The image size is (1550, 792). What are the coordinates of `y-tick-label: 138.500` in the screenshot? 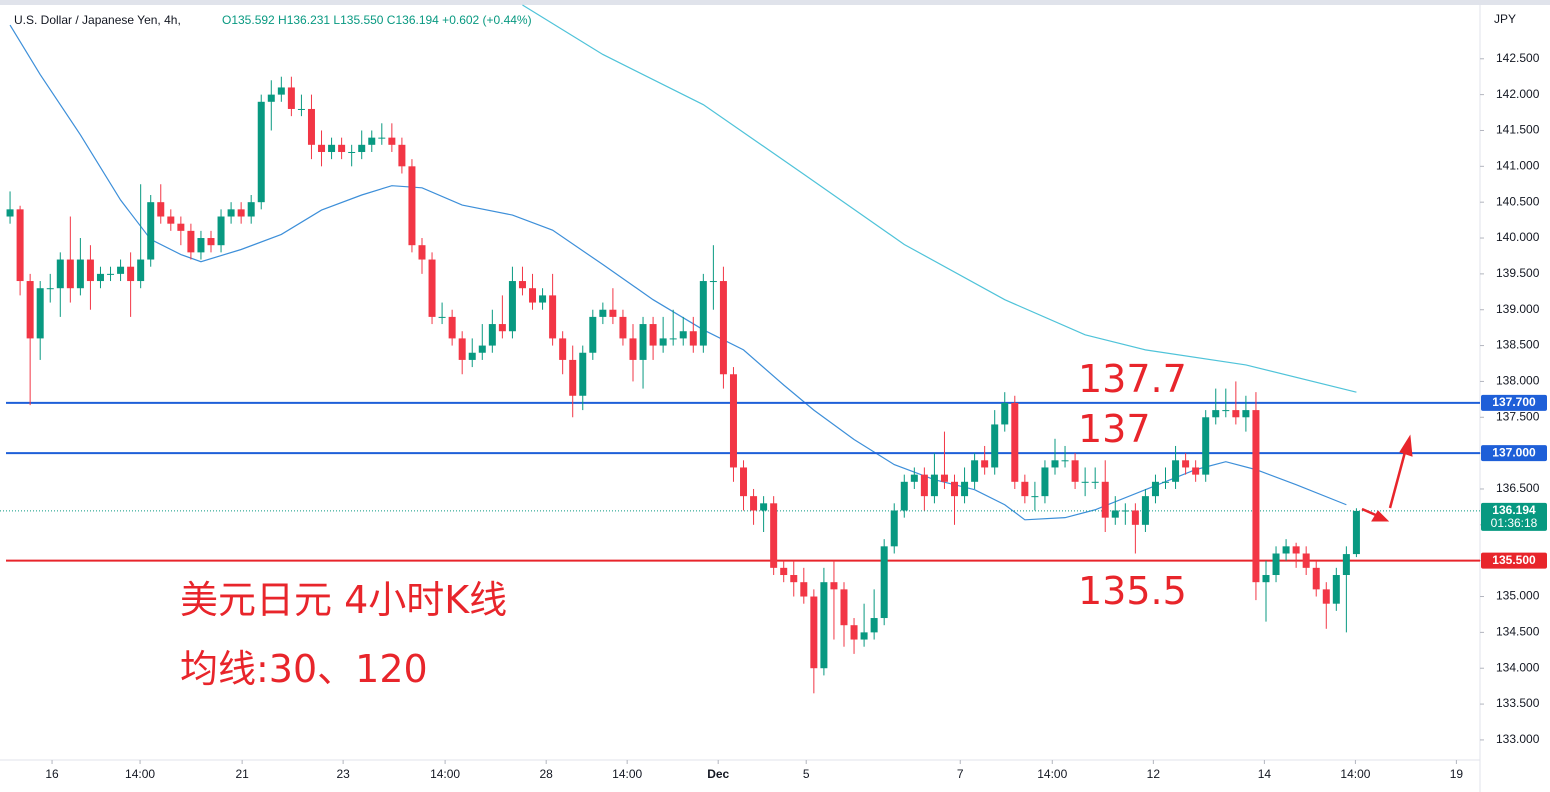 It's located at (1518, 345).